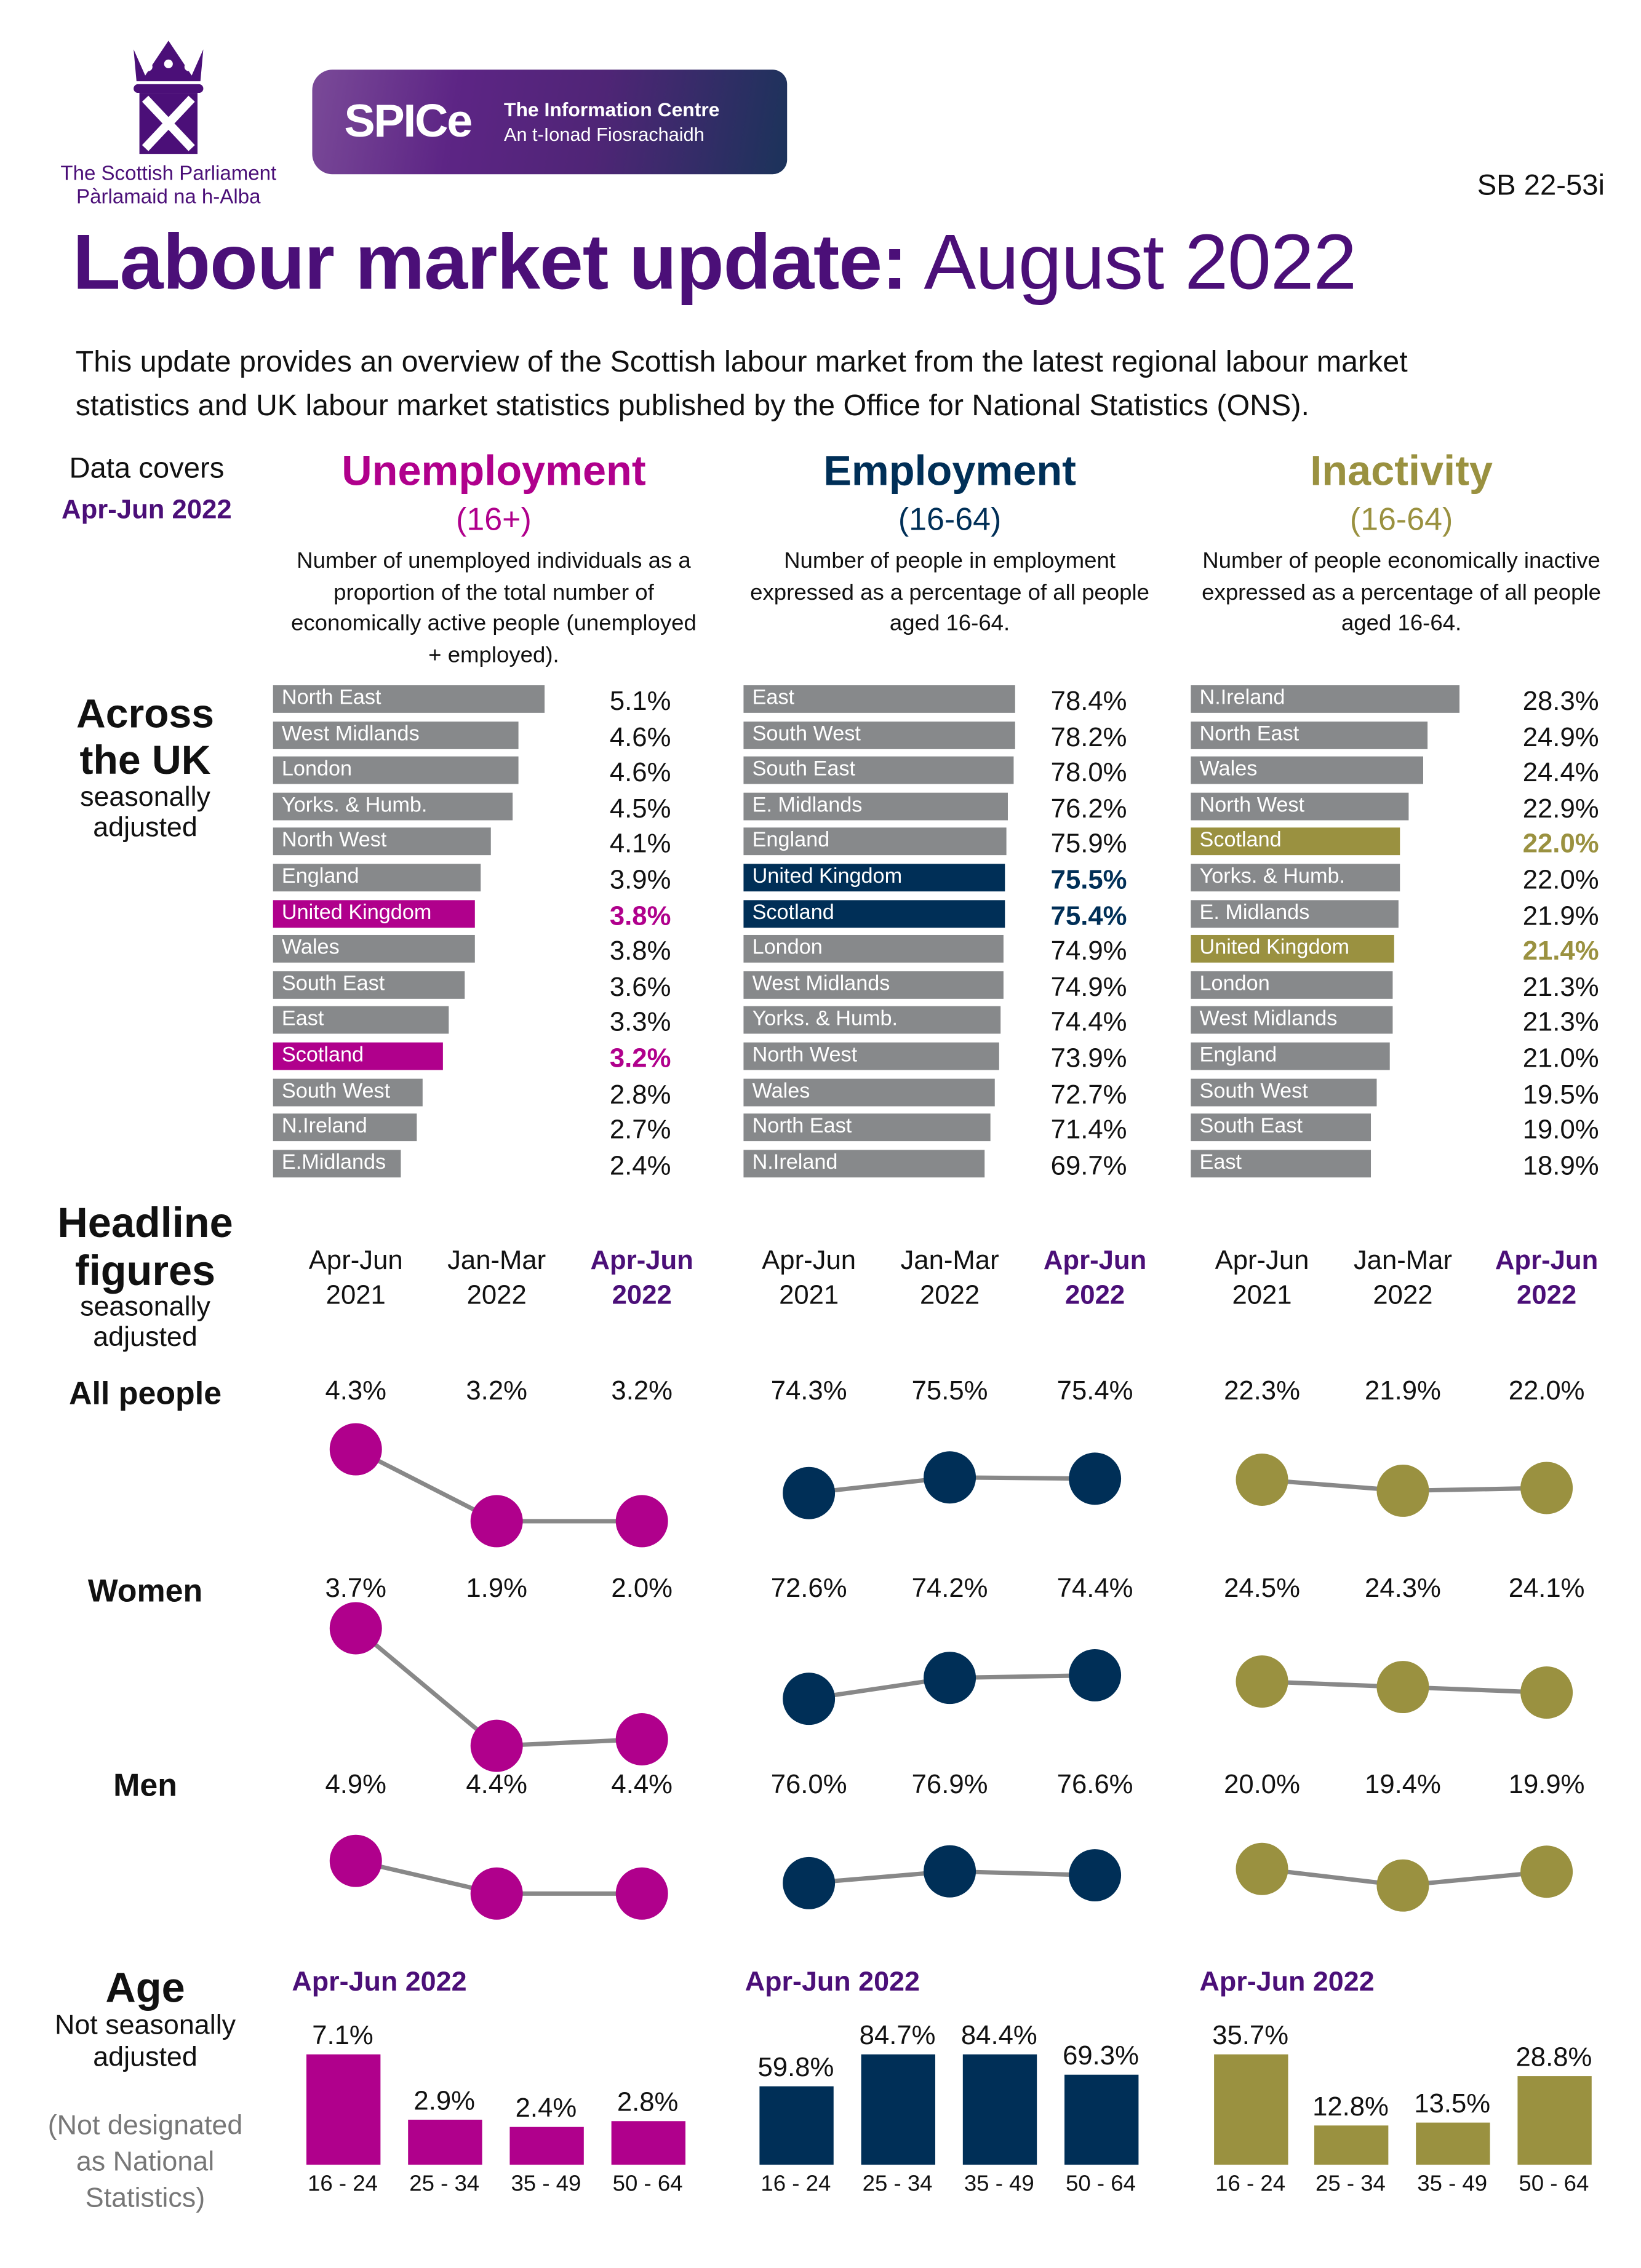  Describe the element at coordinates (342, 2035) in the screenshot. I see `unemployment-age-value: 7.1%` at that location.